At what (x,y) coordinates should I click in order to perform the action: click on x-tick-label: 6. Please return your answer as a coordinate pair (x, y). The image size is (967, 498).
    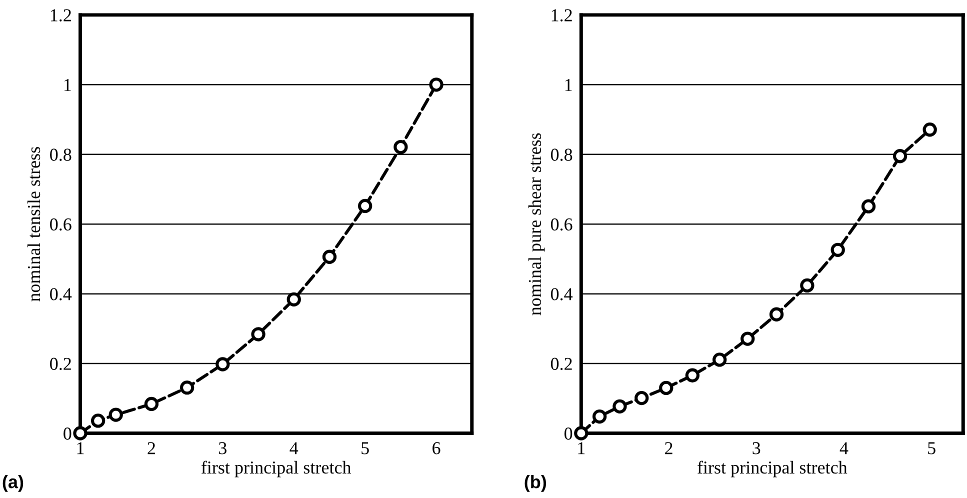
    Looking at the image, I should click on (436, 448).